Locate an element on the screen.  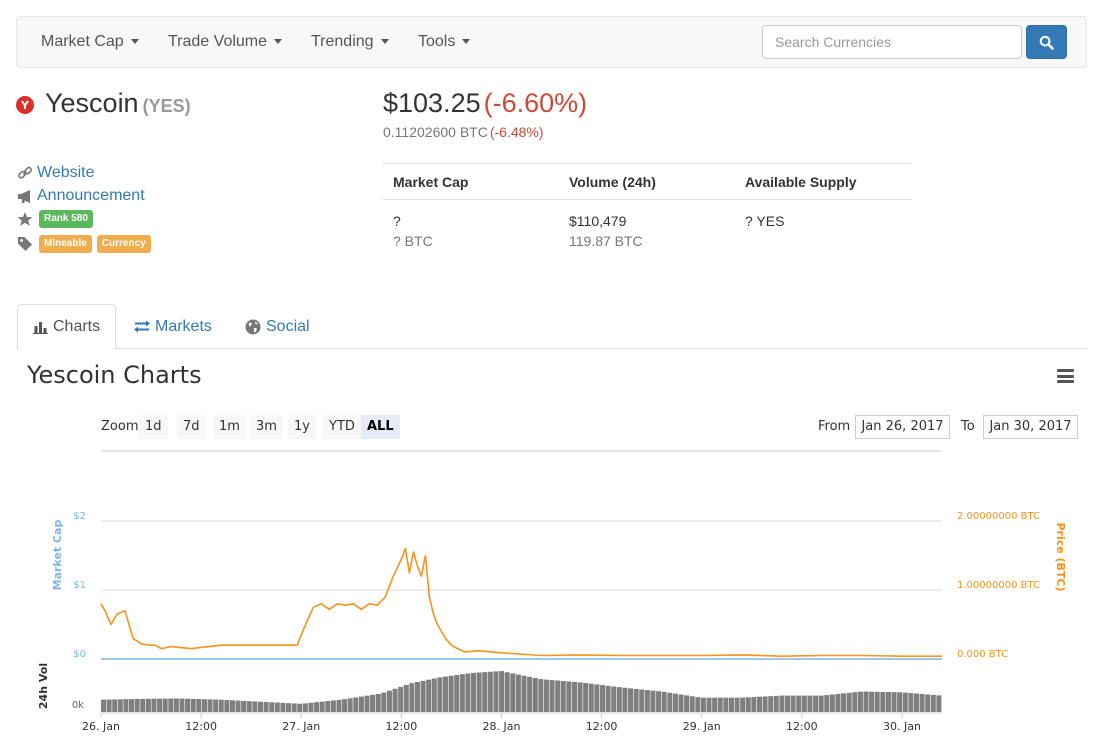
tab-charts: Charts is located at coordinates (67, 327).